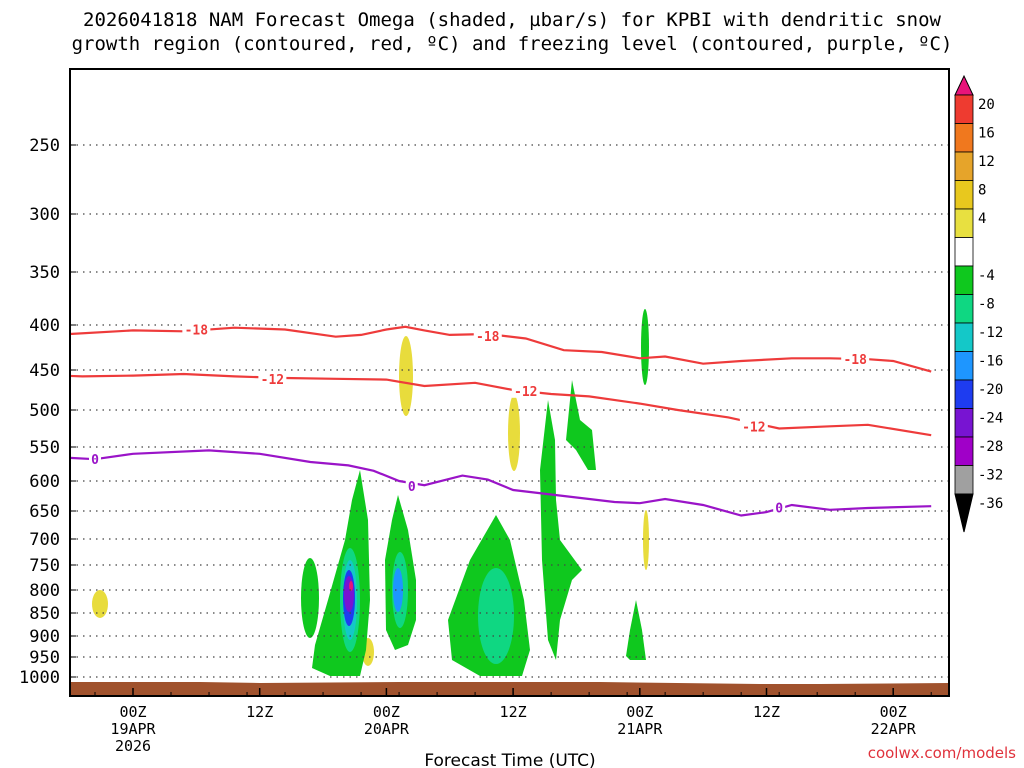 The height and width of the screenshot is (768, 1024). What do you see at coordinates (44, 591) in the screenshot?
I see `y-tick-label: 800` at bounding box center [44, 591].